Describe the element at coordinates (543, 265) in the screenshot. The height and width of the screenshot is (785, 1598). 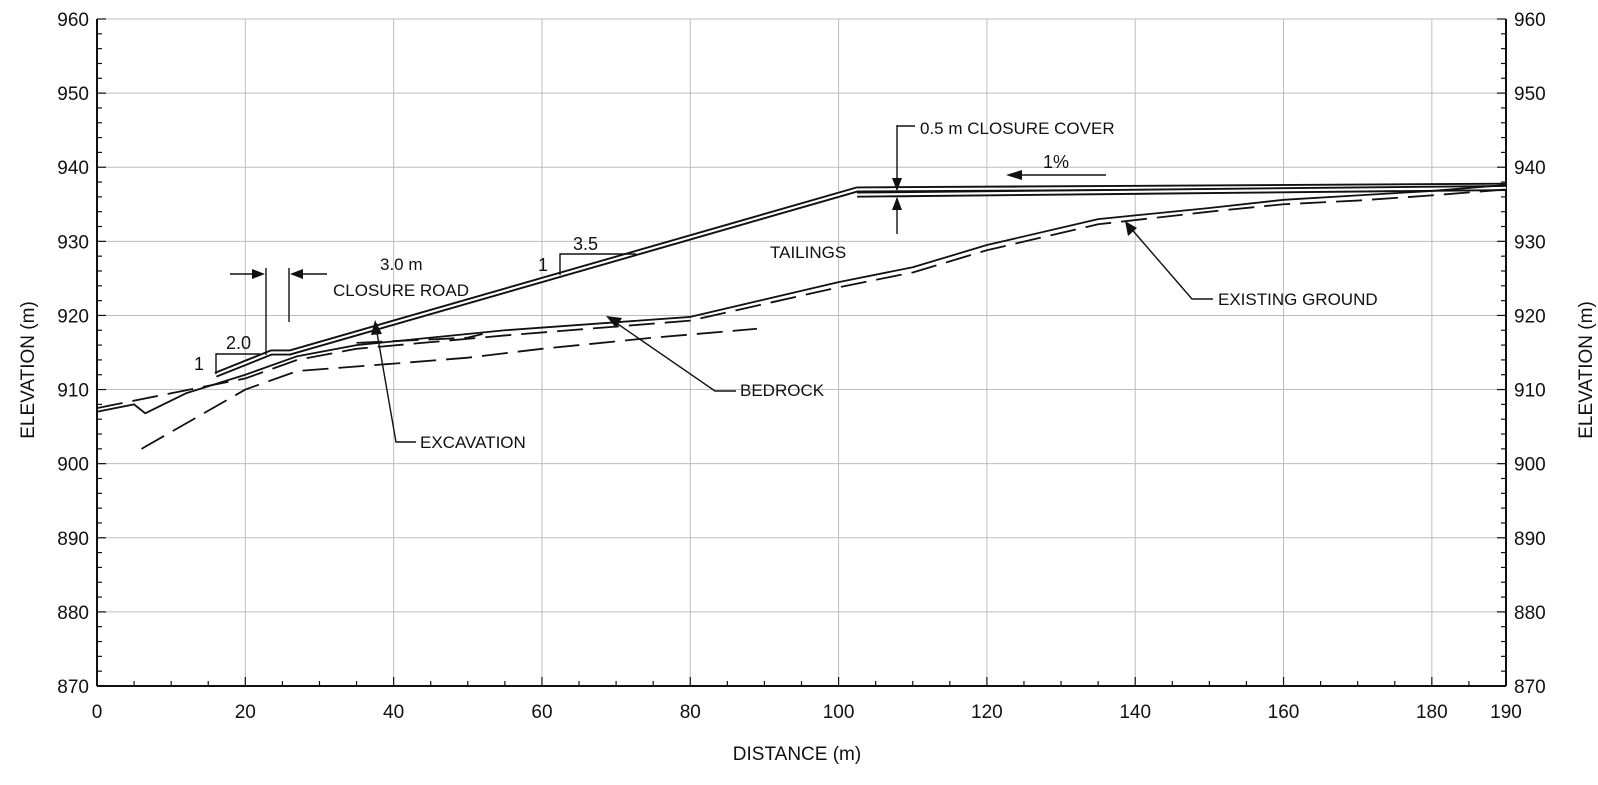
I see `slope-upper-rise-label: 1` at that location.